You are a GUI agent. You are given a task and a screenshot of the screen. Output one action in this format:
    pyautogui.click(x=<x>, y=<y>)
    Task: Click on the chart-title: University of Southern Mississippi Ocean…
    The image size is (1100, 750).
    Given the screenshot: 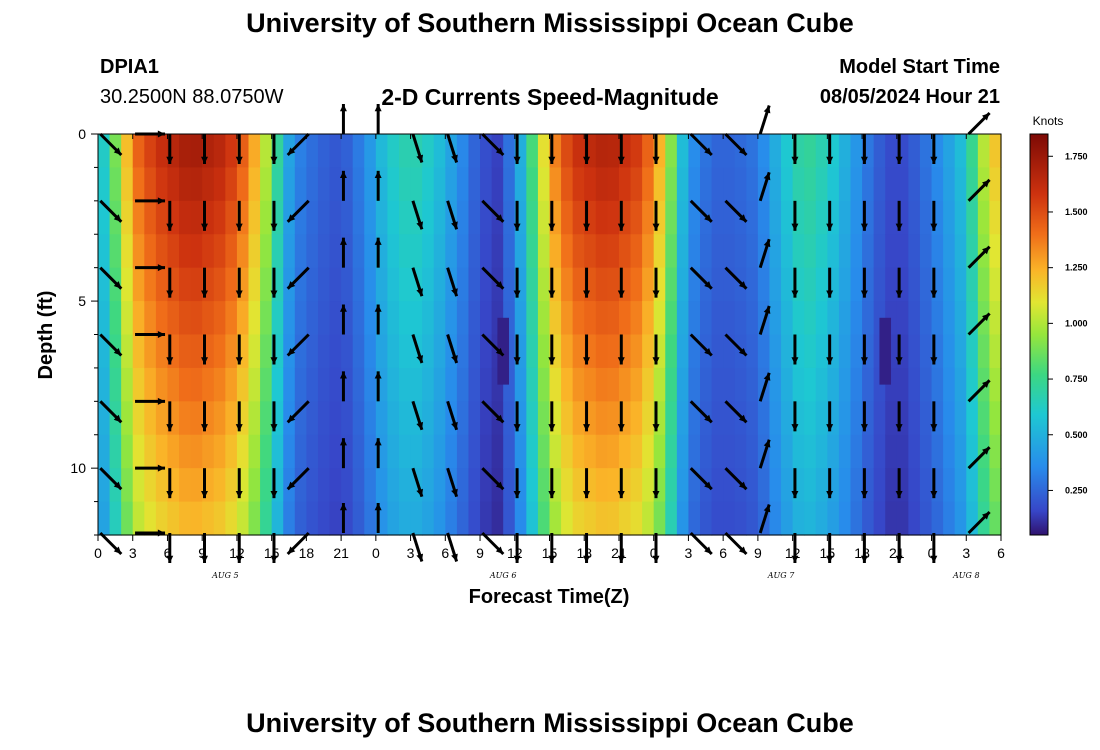 What is the action you would take?
    pyautogui.click(x=550, y=23)
    